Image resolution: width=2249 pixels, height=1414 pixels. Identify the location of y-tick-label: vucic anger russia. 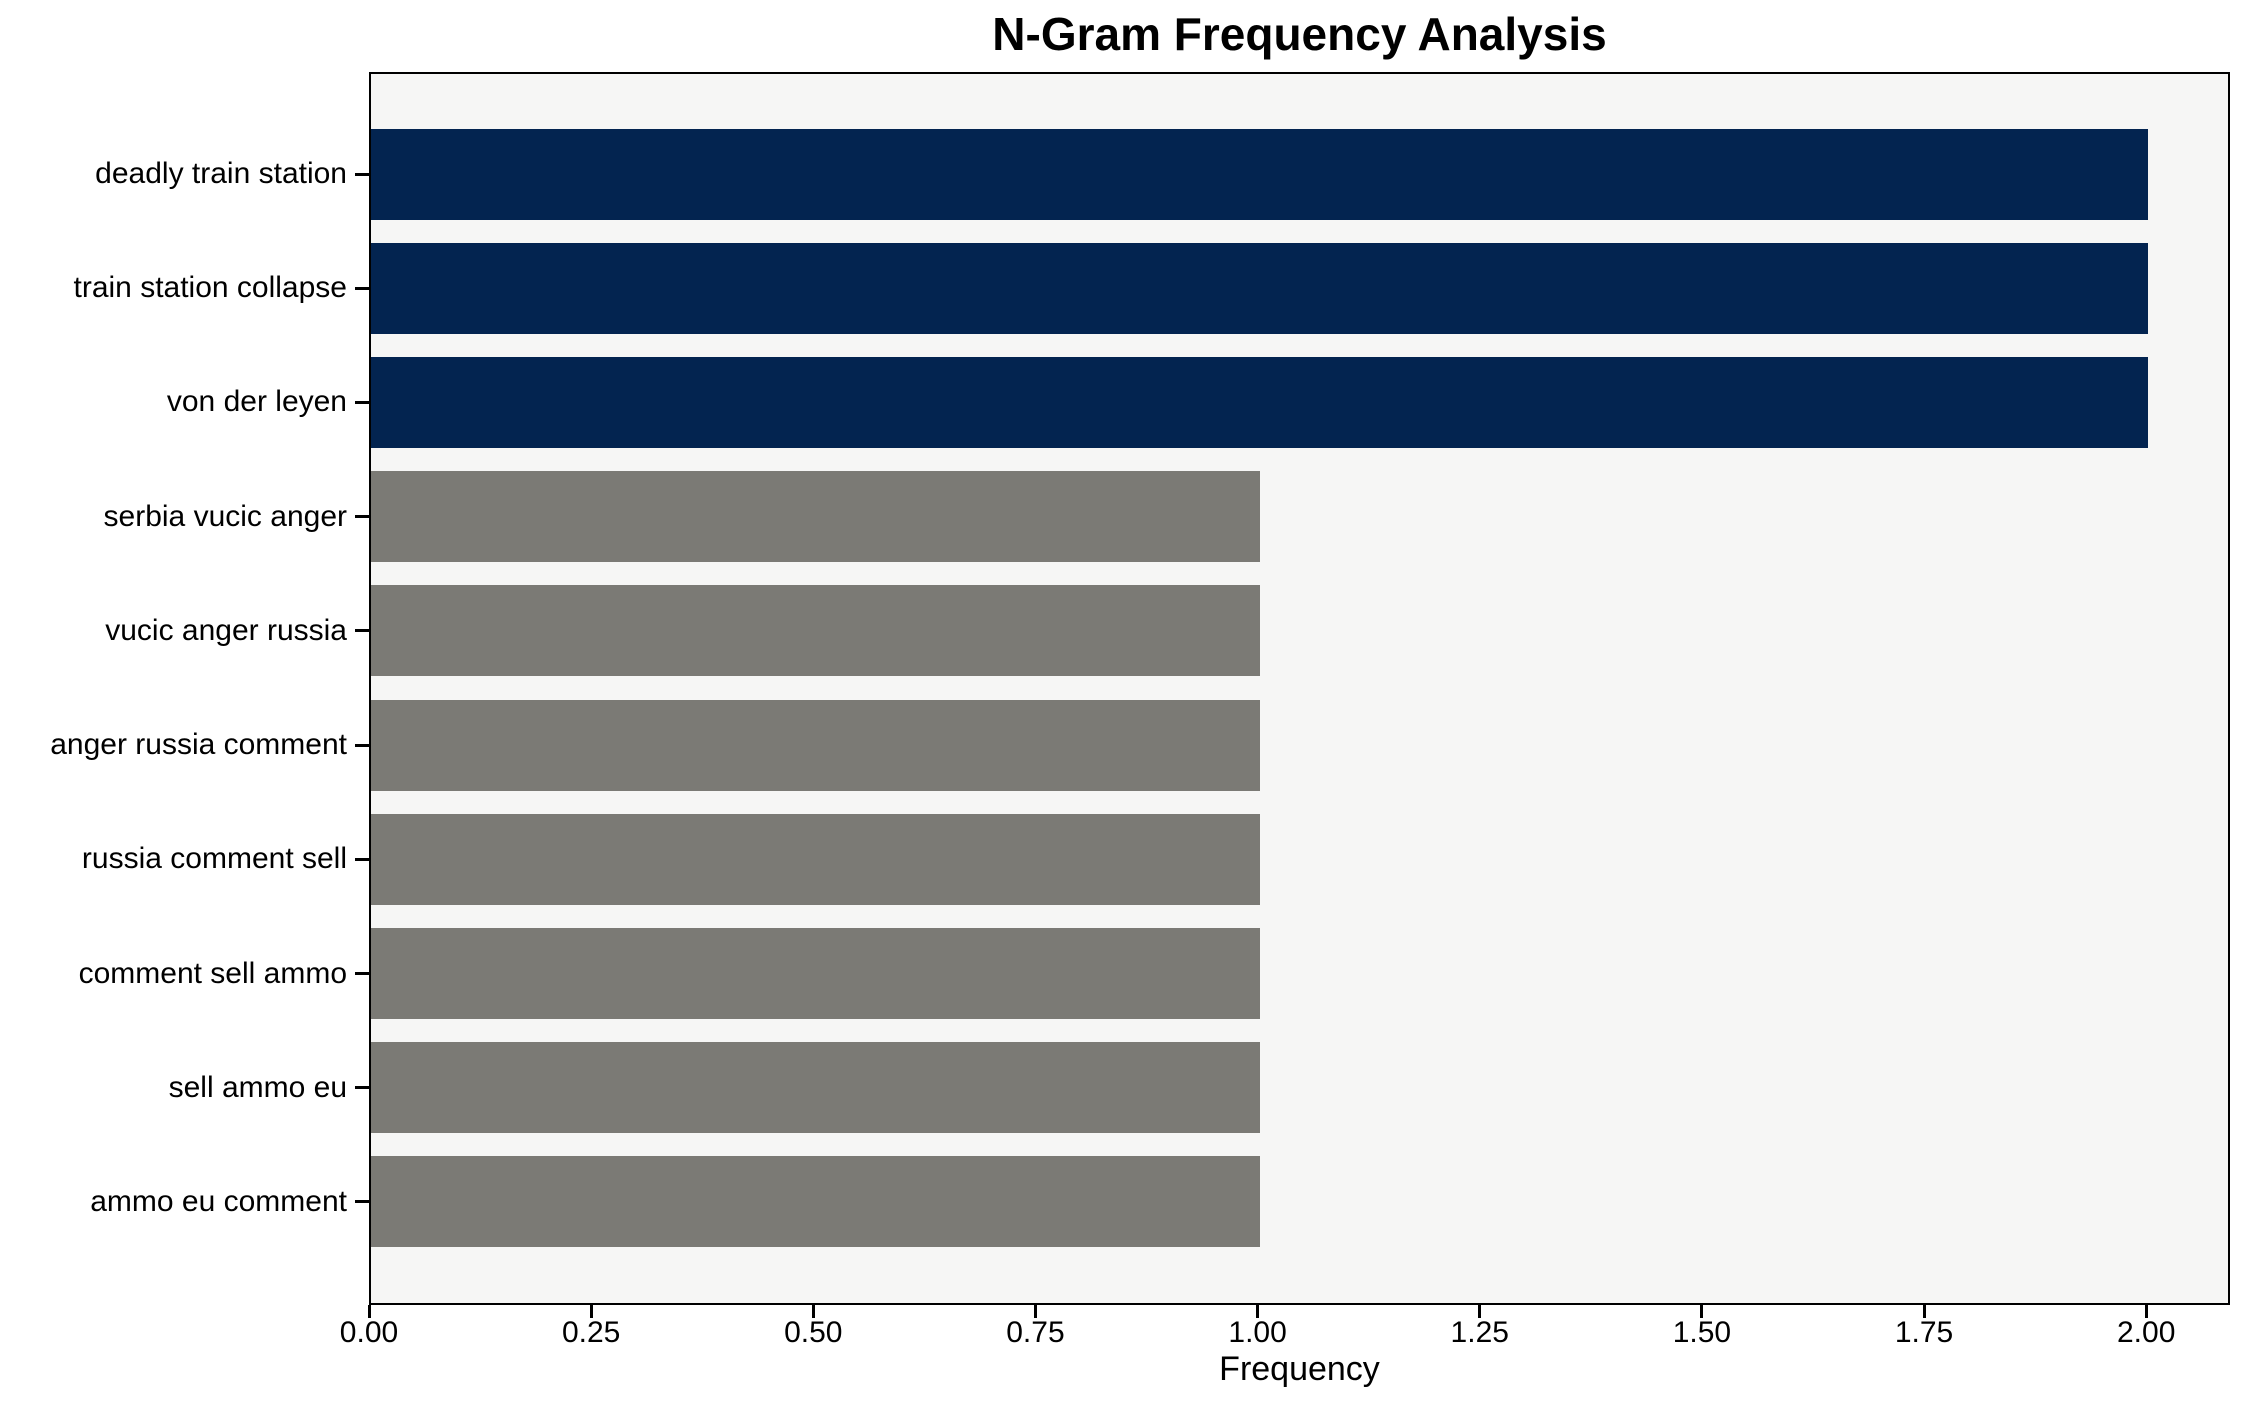
(226, 630).